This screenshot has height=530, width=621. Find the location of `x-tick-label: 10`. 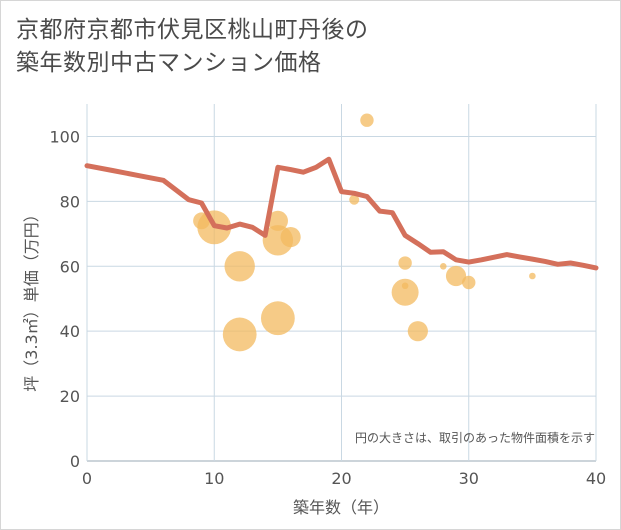

x-tick-label: 10 is located at coordinates (214, 478).